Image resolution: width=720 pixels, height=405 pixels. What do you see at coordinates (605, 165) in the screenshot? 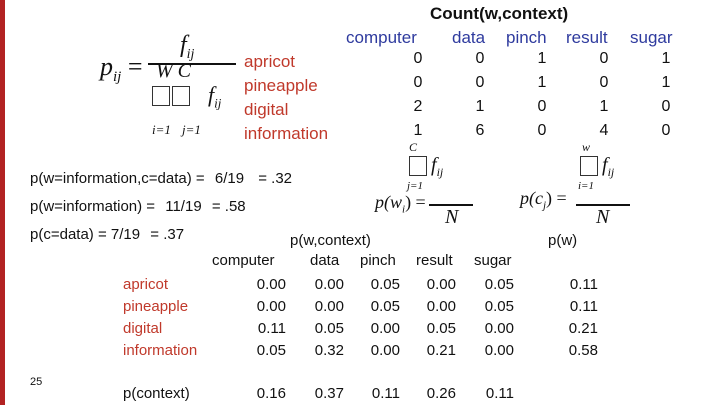
I see `formula-pc-term: f` at bounding box center [605, 165].